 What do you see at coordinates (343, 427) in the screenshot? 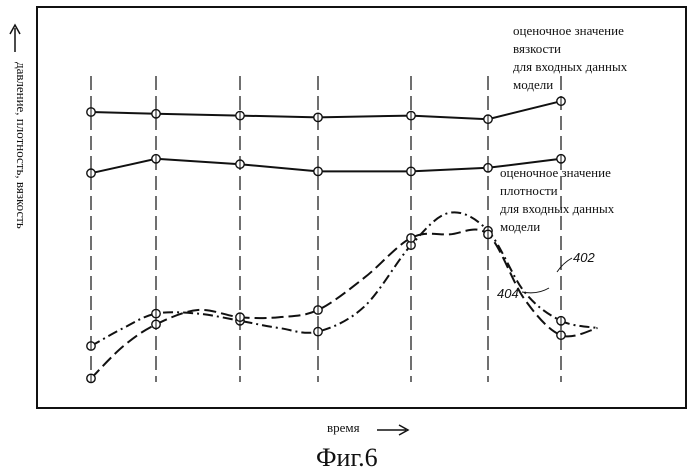
I see `x-axis-label: время` at bounding box center [343, 427].